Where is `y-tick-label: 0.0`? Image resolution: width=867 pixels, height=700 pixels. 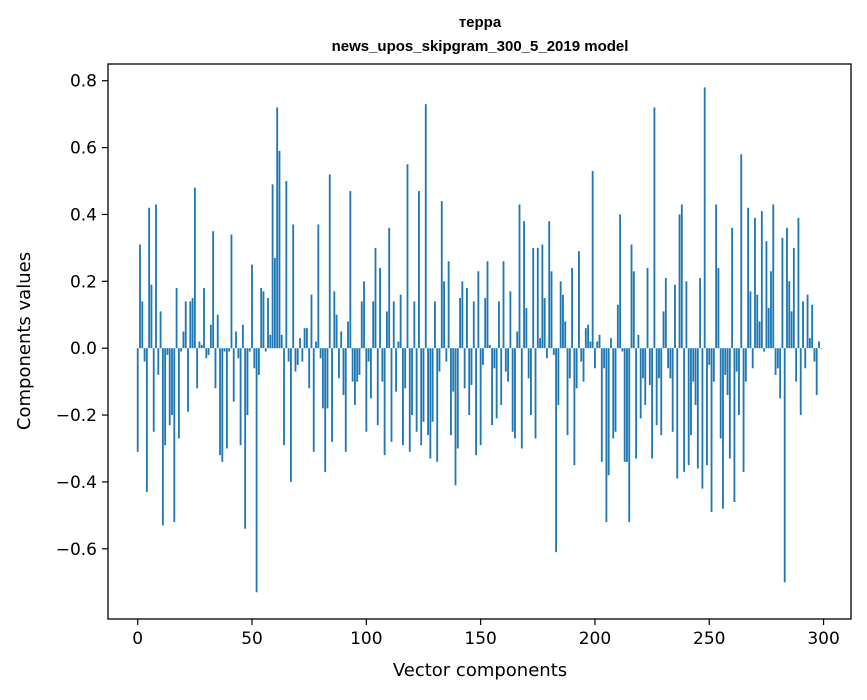 y-tick-label: 0.0 is located at coordinates (83, 349).